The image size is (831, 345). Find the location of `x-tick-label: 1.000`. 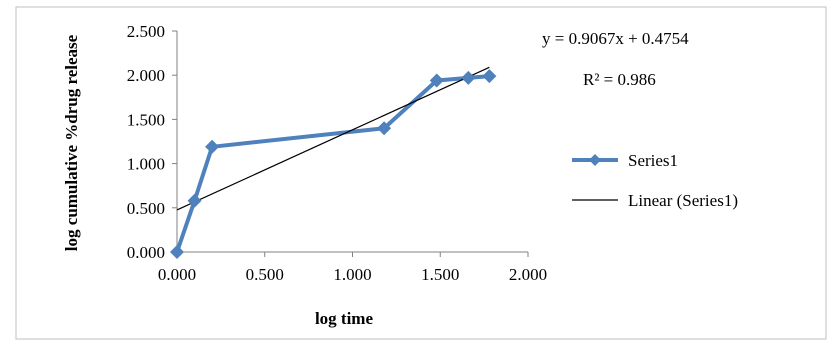

x-tick-label: 1.000 is located at coordinates (352, 274).